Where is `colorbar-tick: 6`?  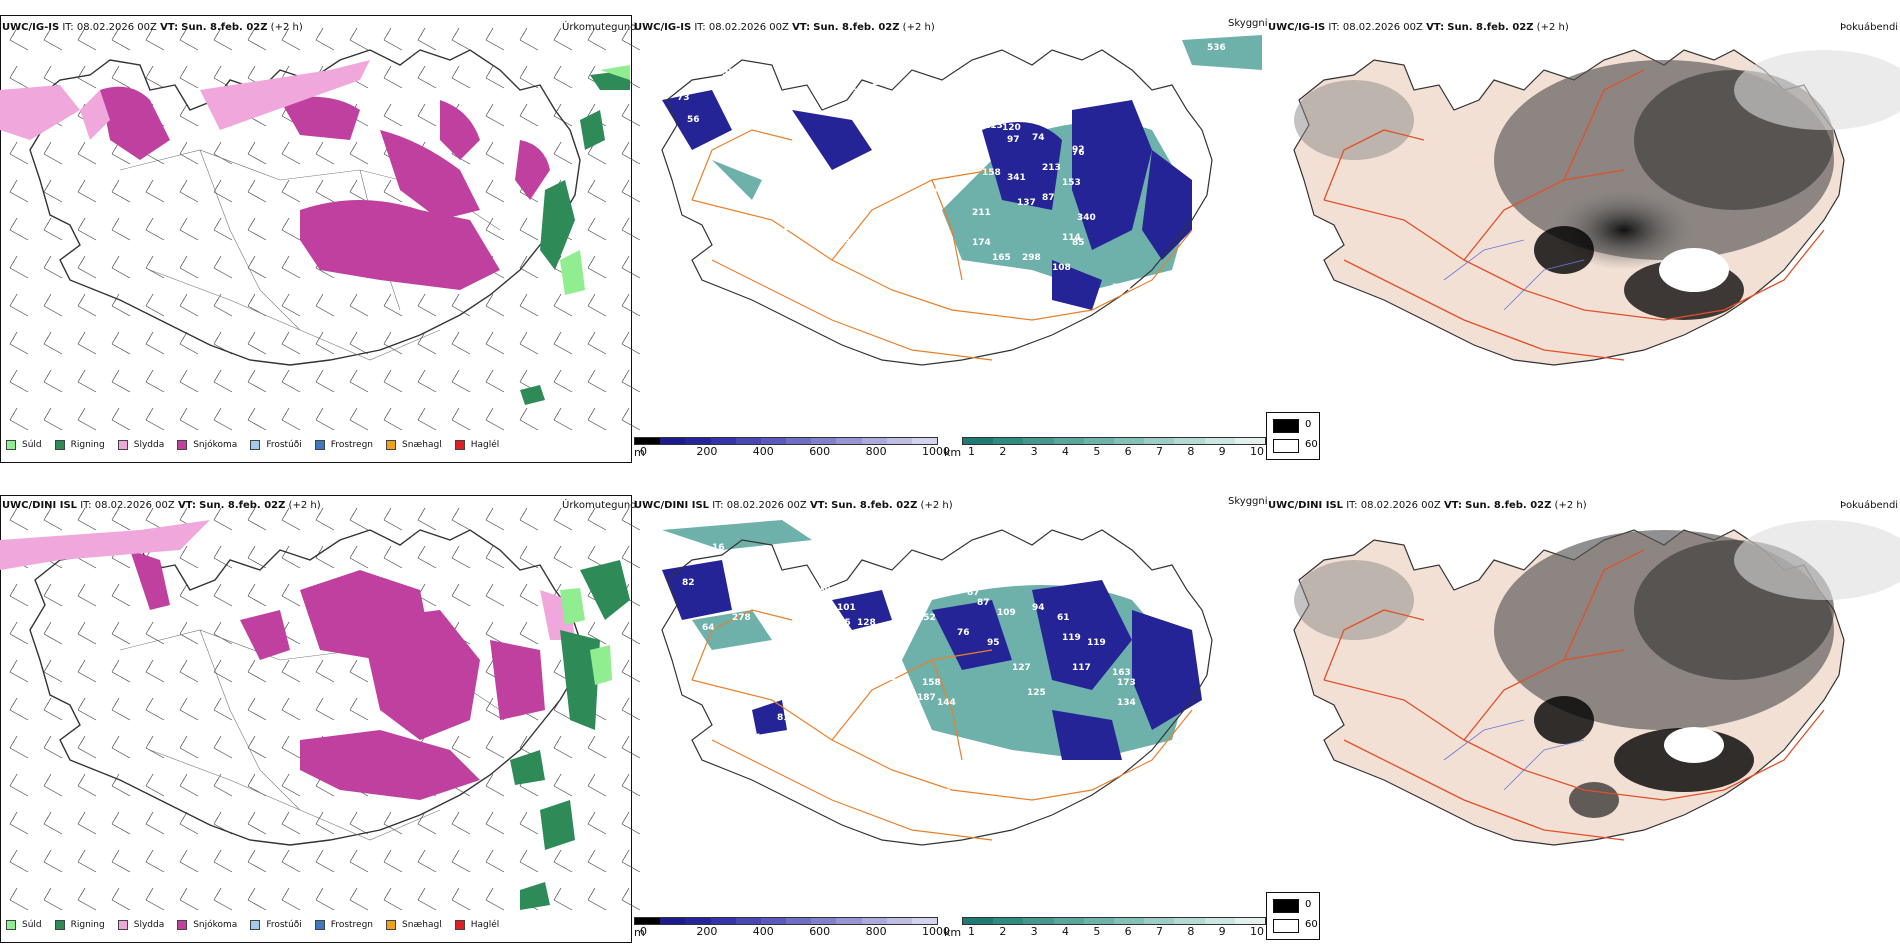 colorbar-tick: 6 is located at coordinates (1128, 451).